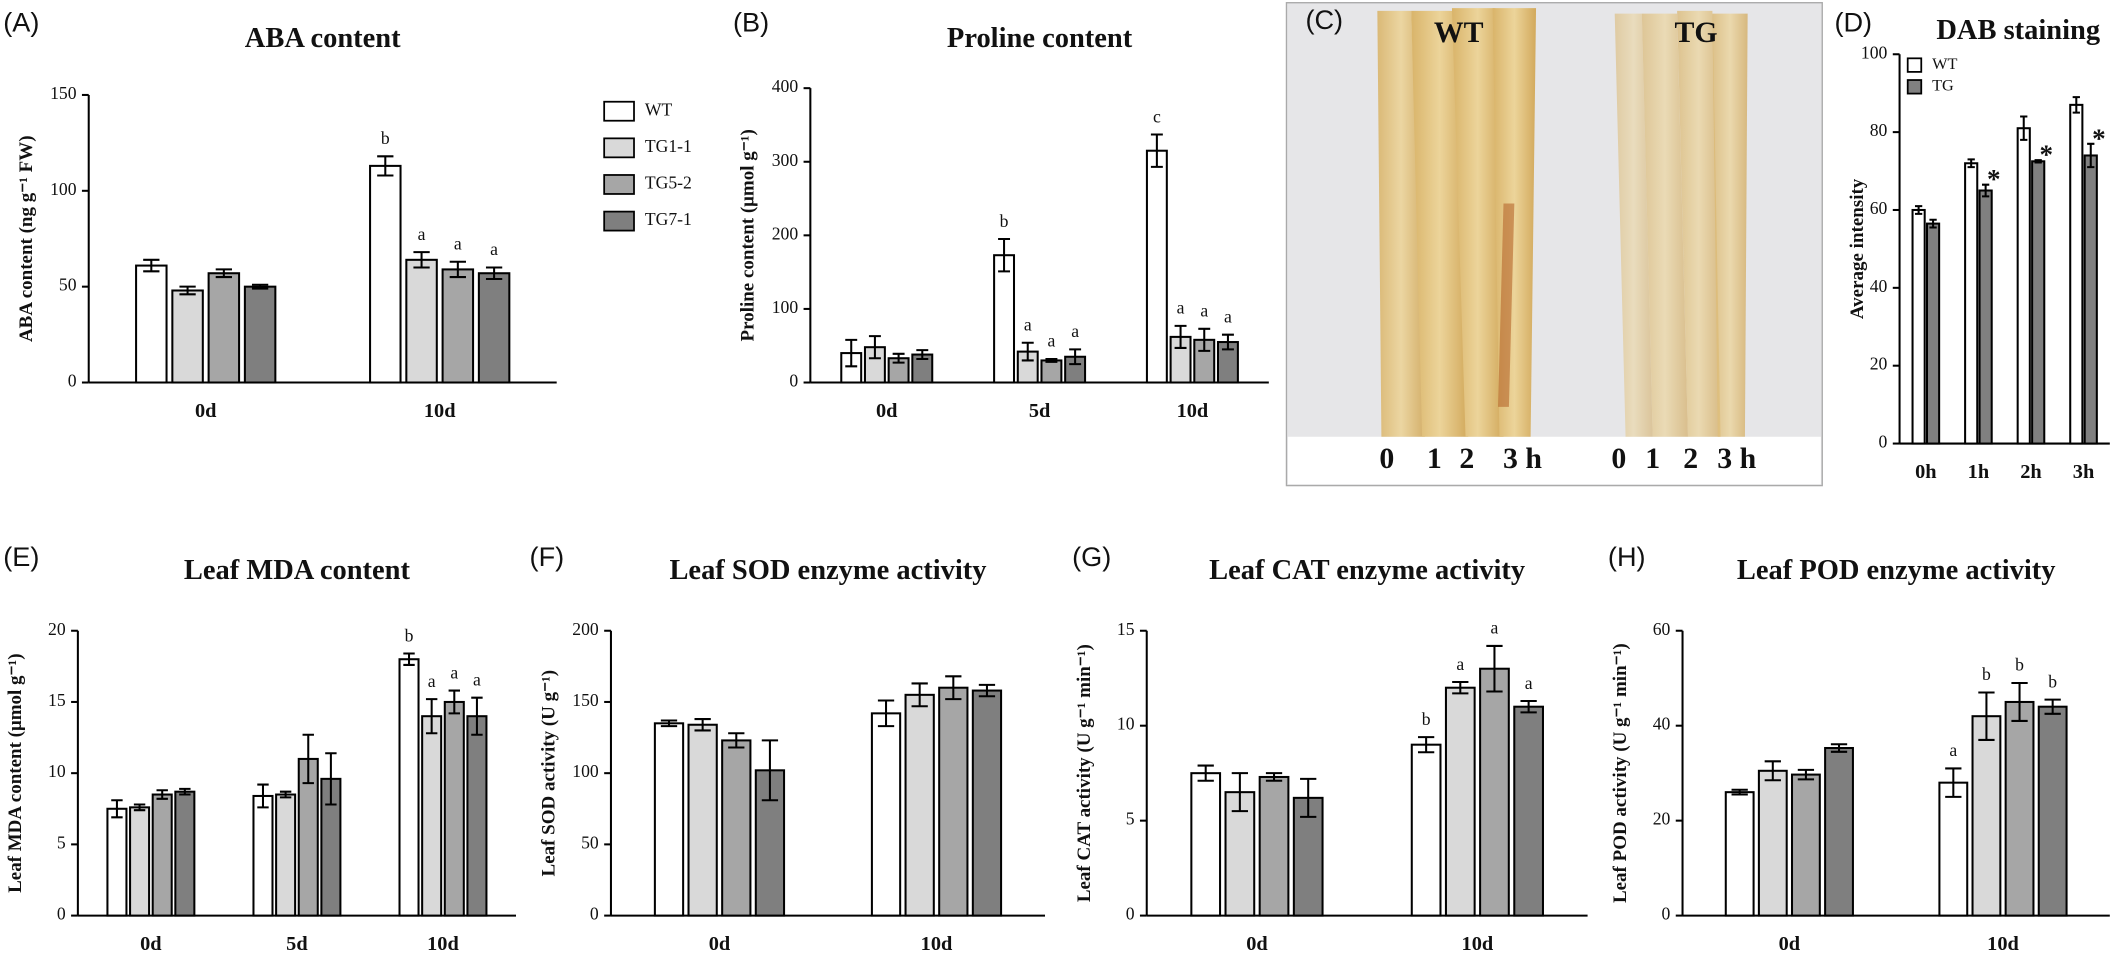 The height and width of the screenshot is (959, 2128). What do you see at coordinates (1126, 724) in the screenshot?
I see `y-tick-label: 10` at bounding box center [1126, 724].